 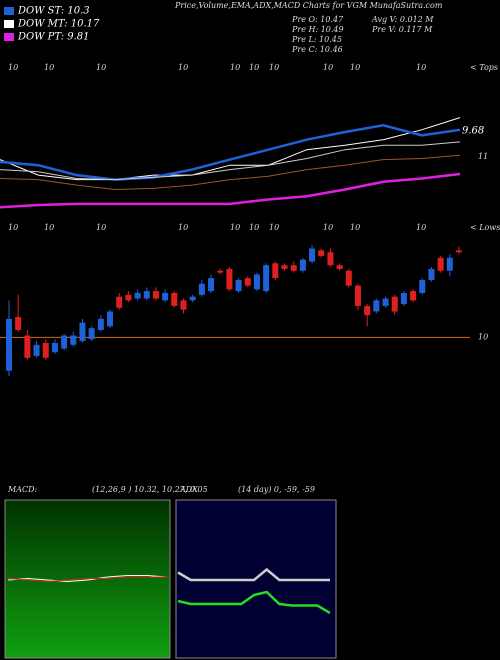 I want to click on adx-subtitle: (14 day) 0, -59, -59, so click(x=276, y=489).